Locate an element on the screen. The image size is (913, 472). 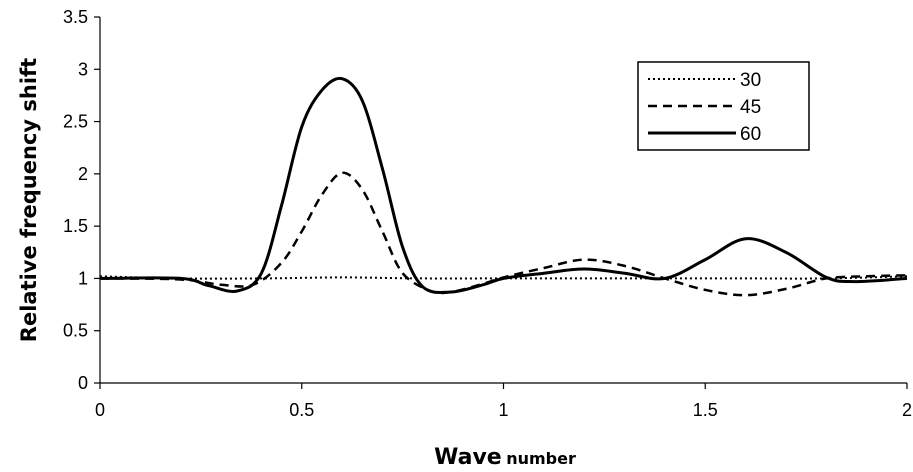
x-tick-label: 2 is located at coordinates (907, 410).